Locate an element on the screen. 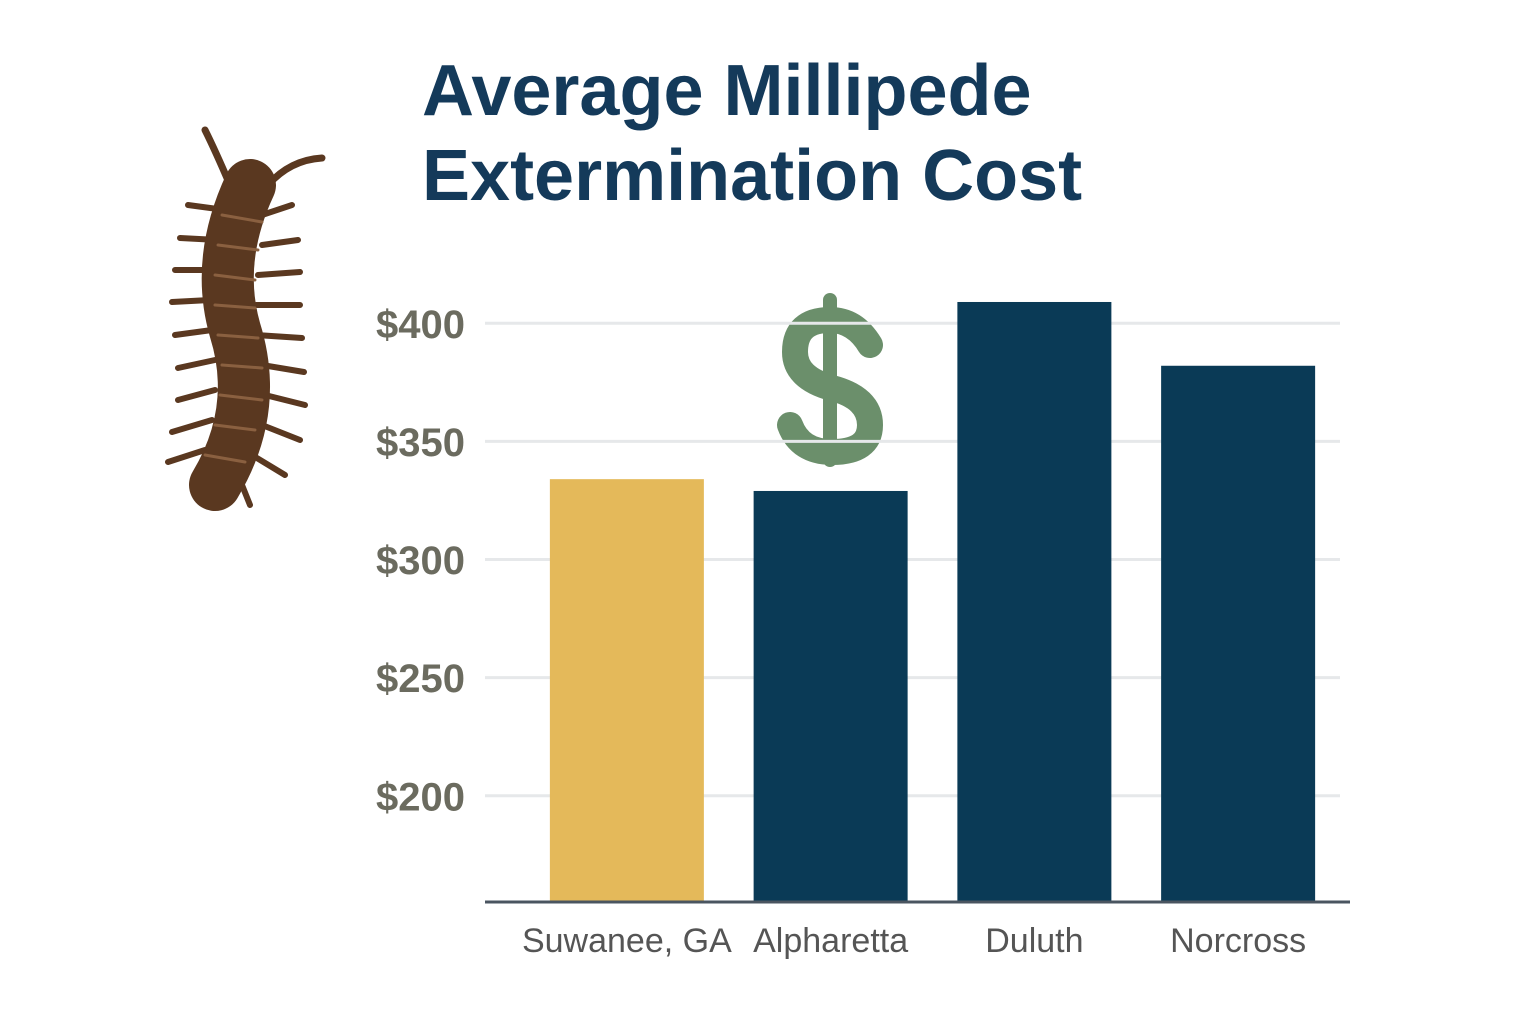 The image size is (1536, 1024). x-tick-label: Norcross is located at coordinates (1238, 941).